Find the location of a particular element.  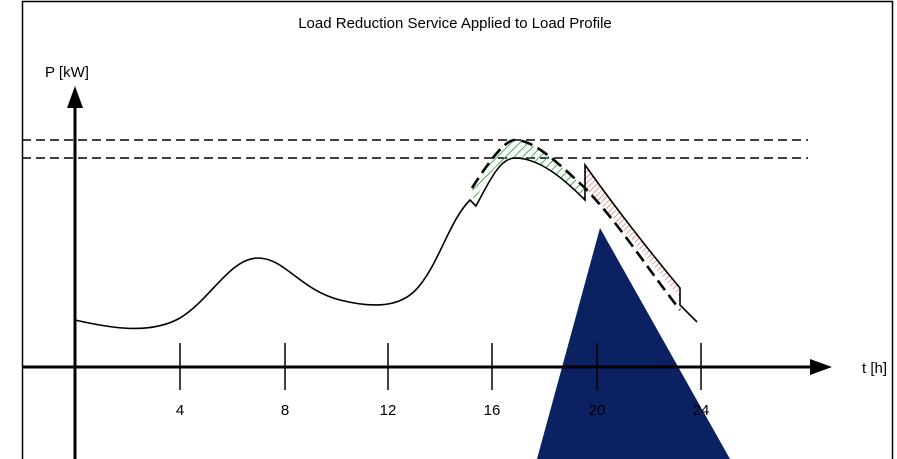

x-tick-label: 16 is located at coordinates (492, 410).